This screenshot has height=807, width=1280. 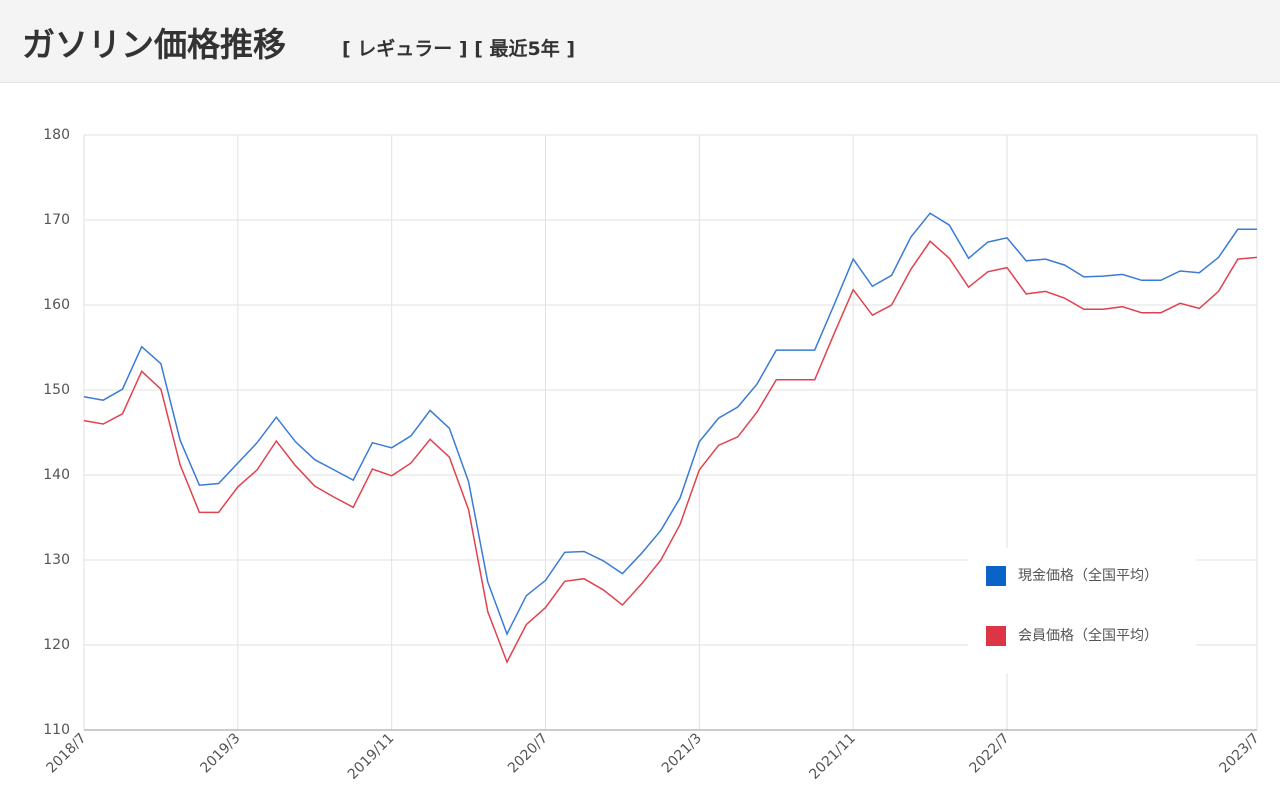 I want to click on y-tick-label: 140, so click(x=56, y=475).